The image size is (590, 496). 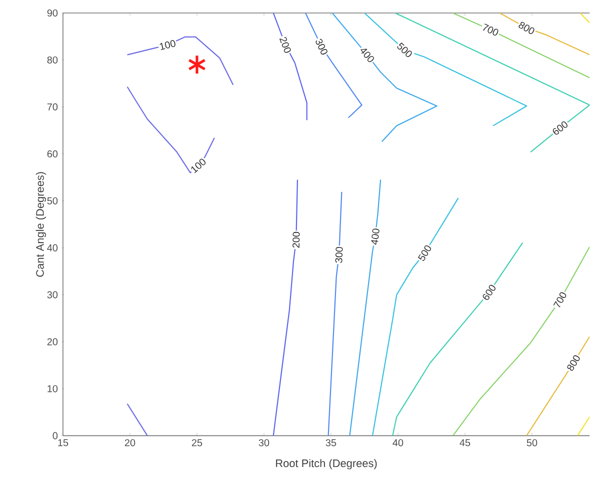 I want to click on y-tick-label: 30, so click(x=52, y=294).